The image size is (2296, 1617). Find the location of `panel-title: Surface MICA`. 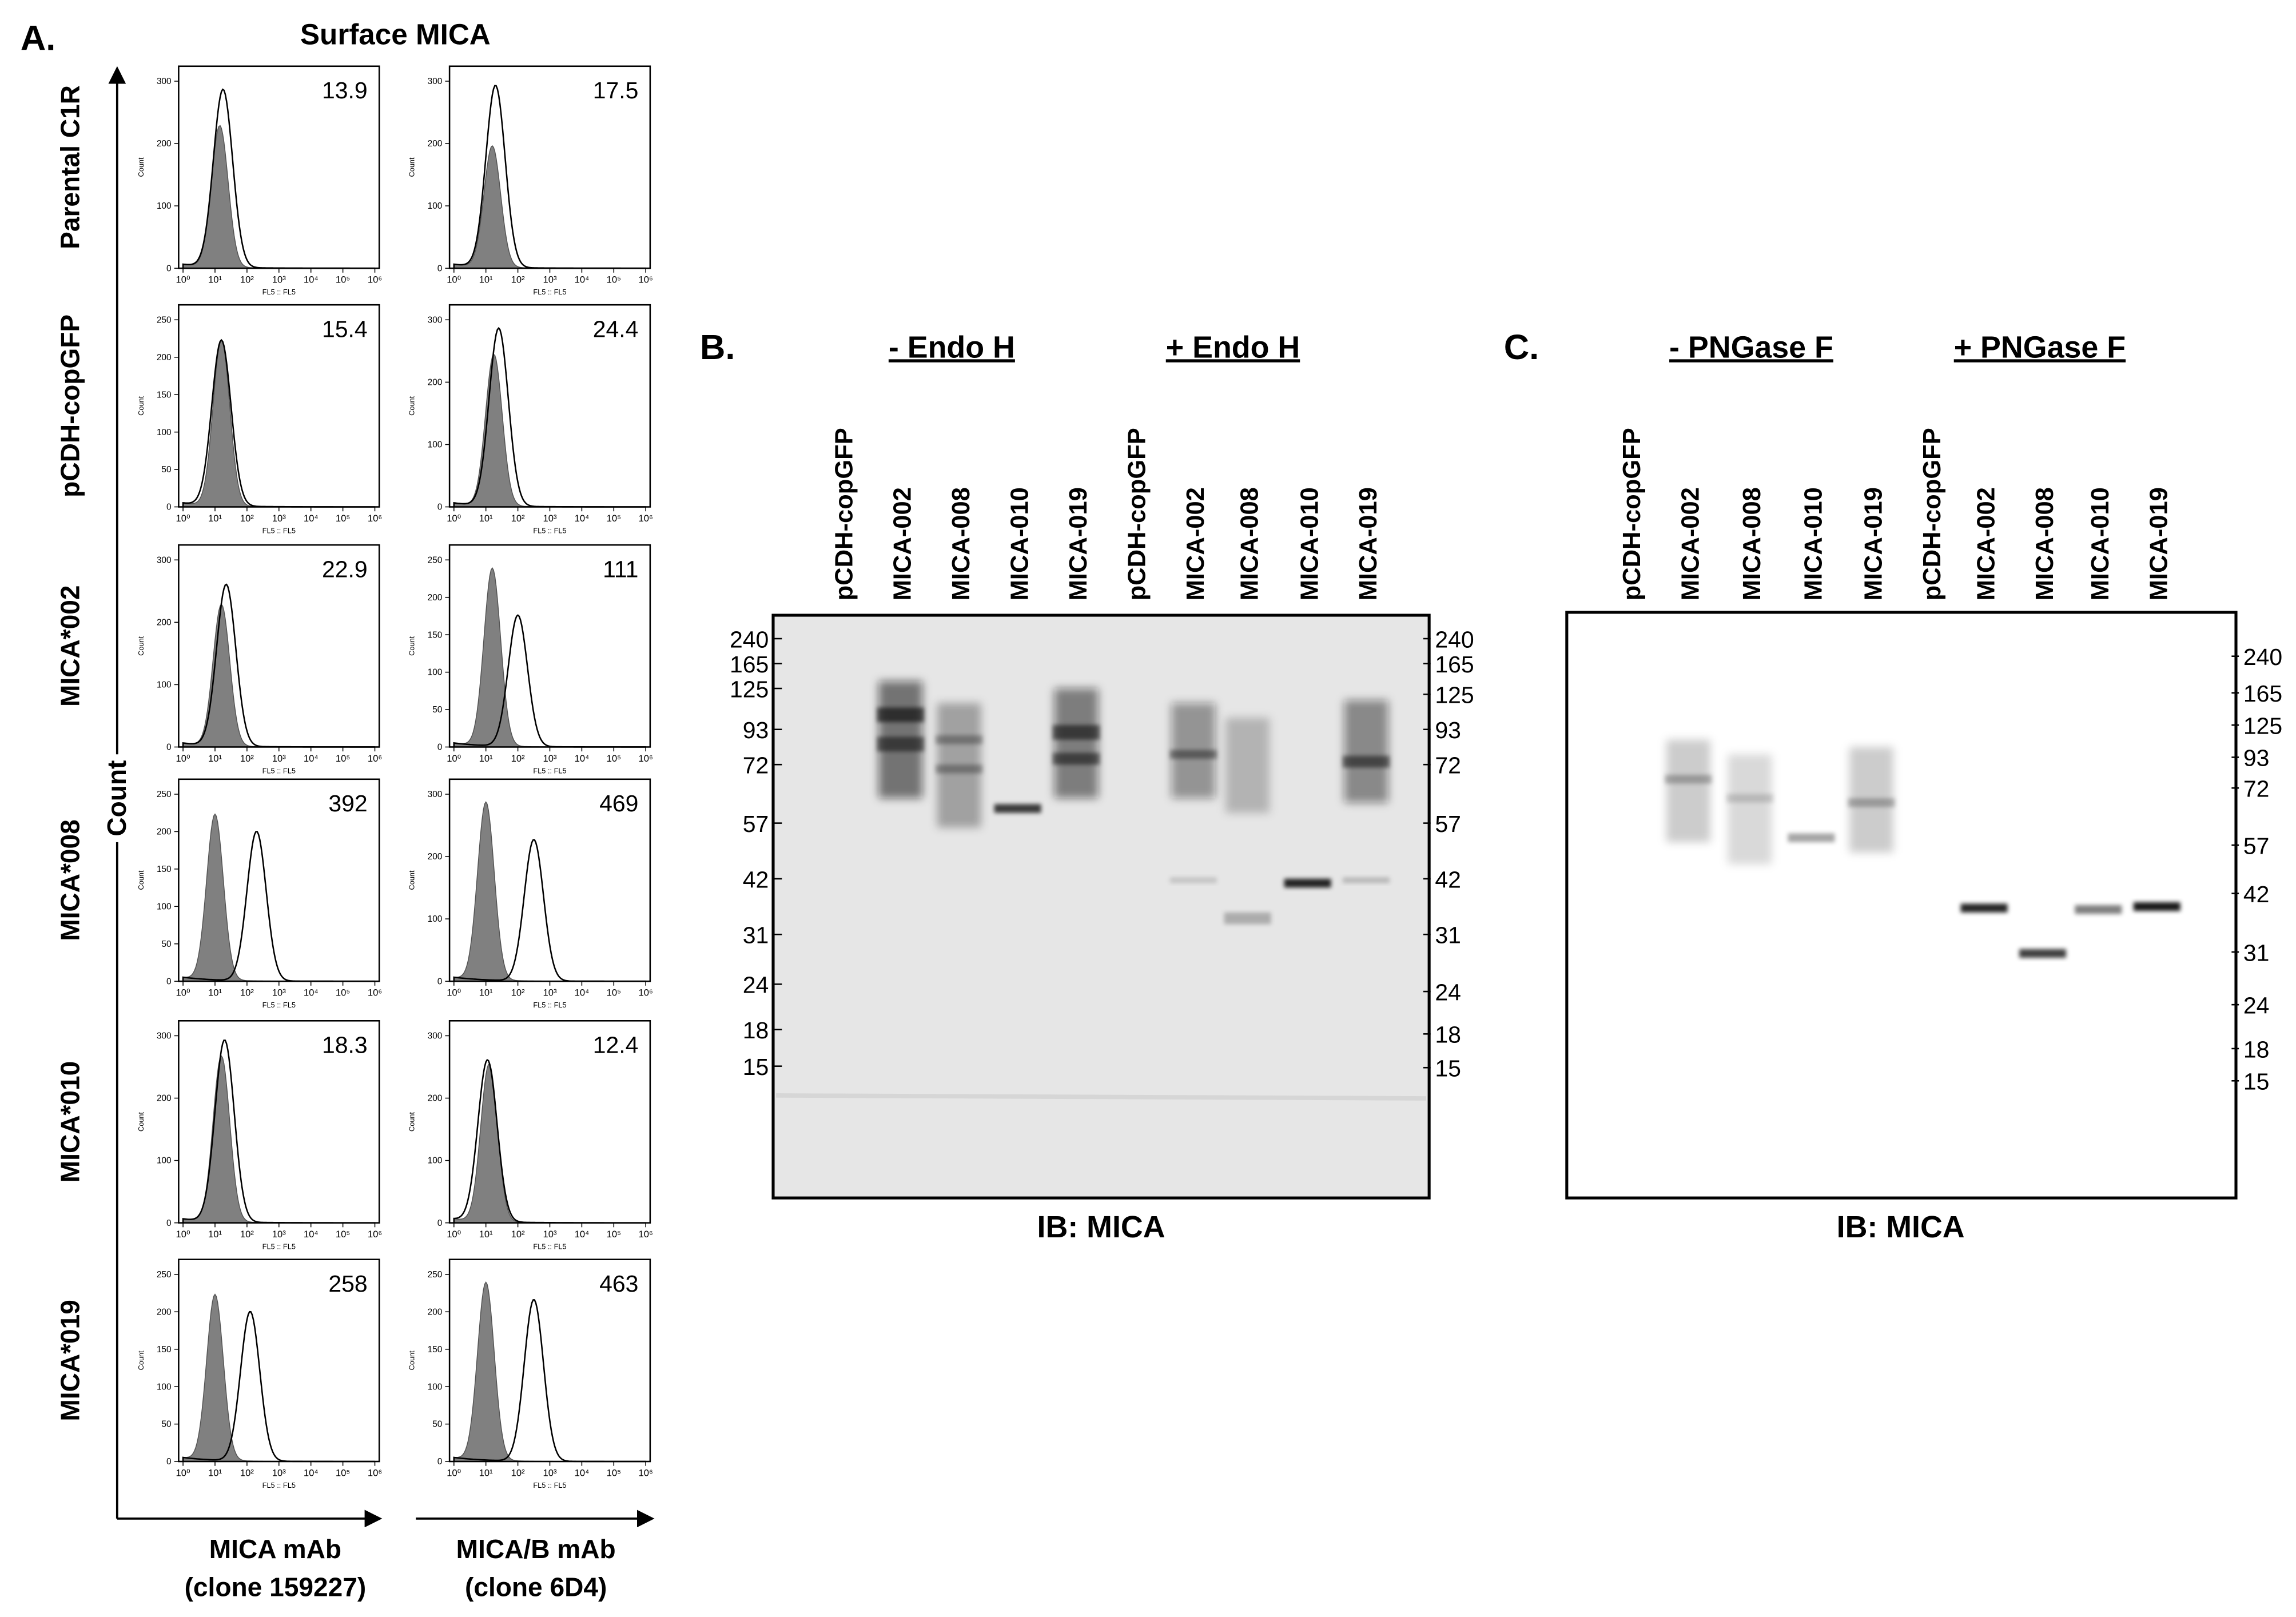

panel-title: Surface MICA is located at coordinates (395, 34).